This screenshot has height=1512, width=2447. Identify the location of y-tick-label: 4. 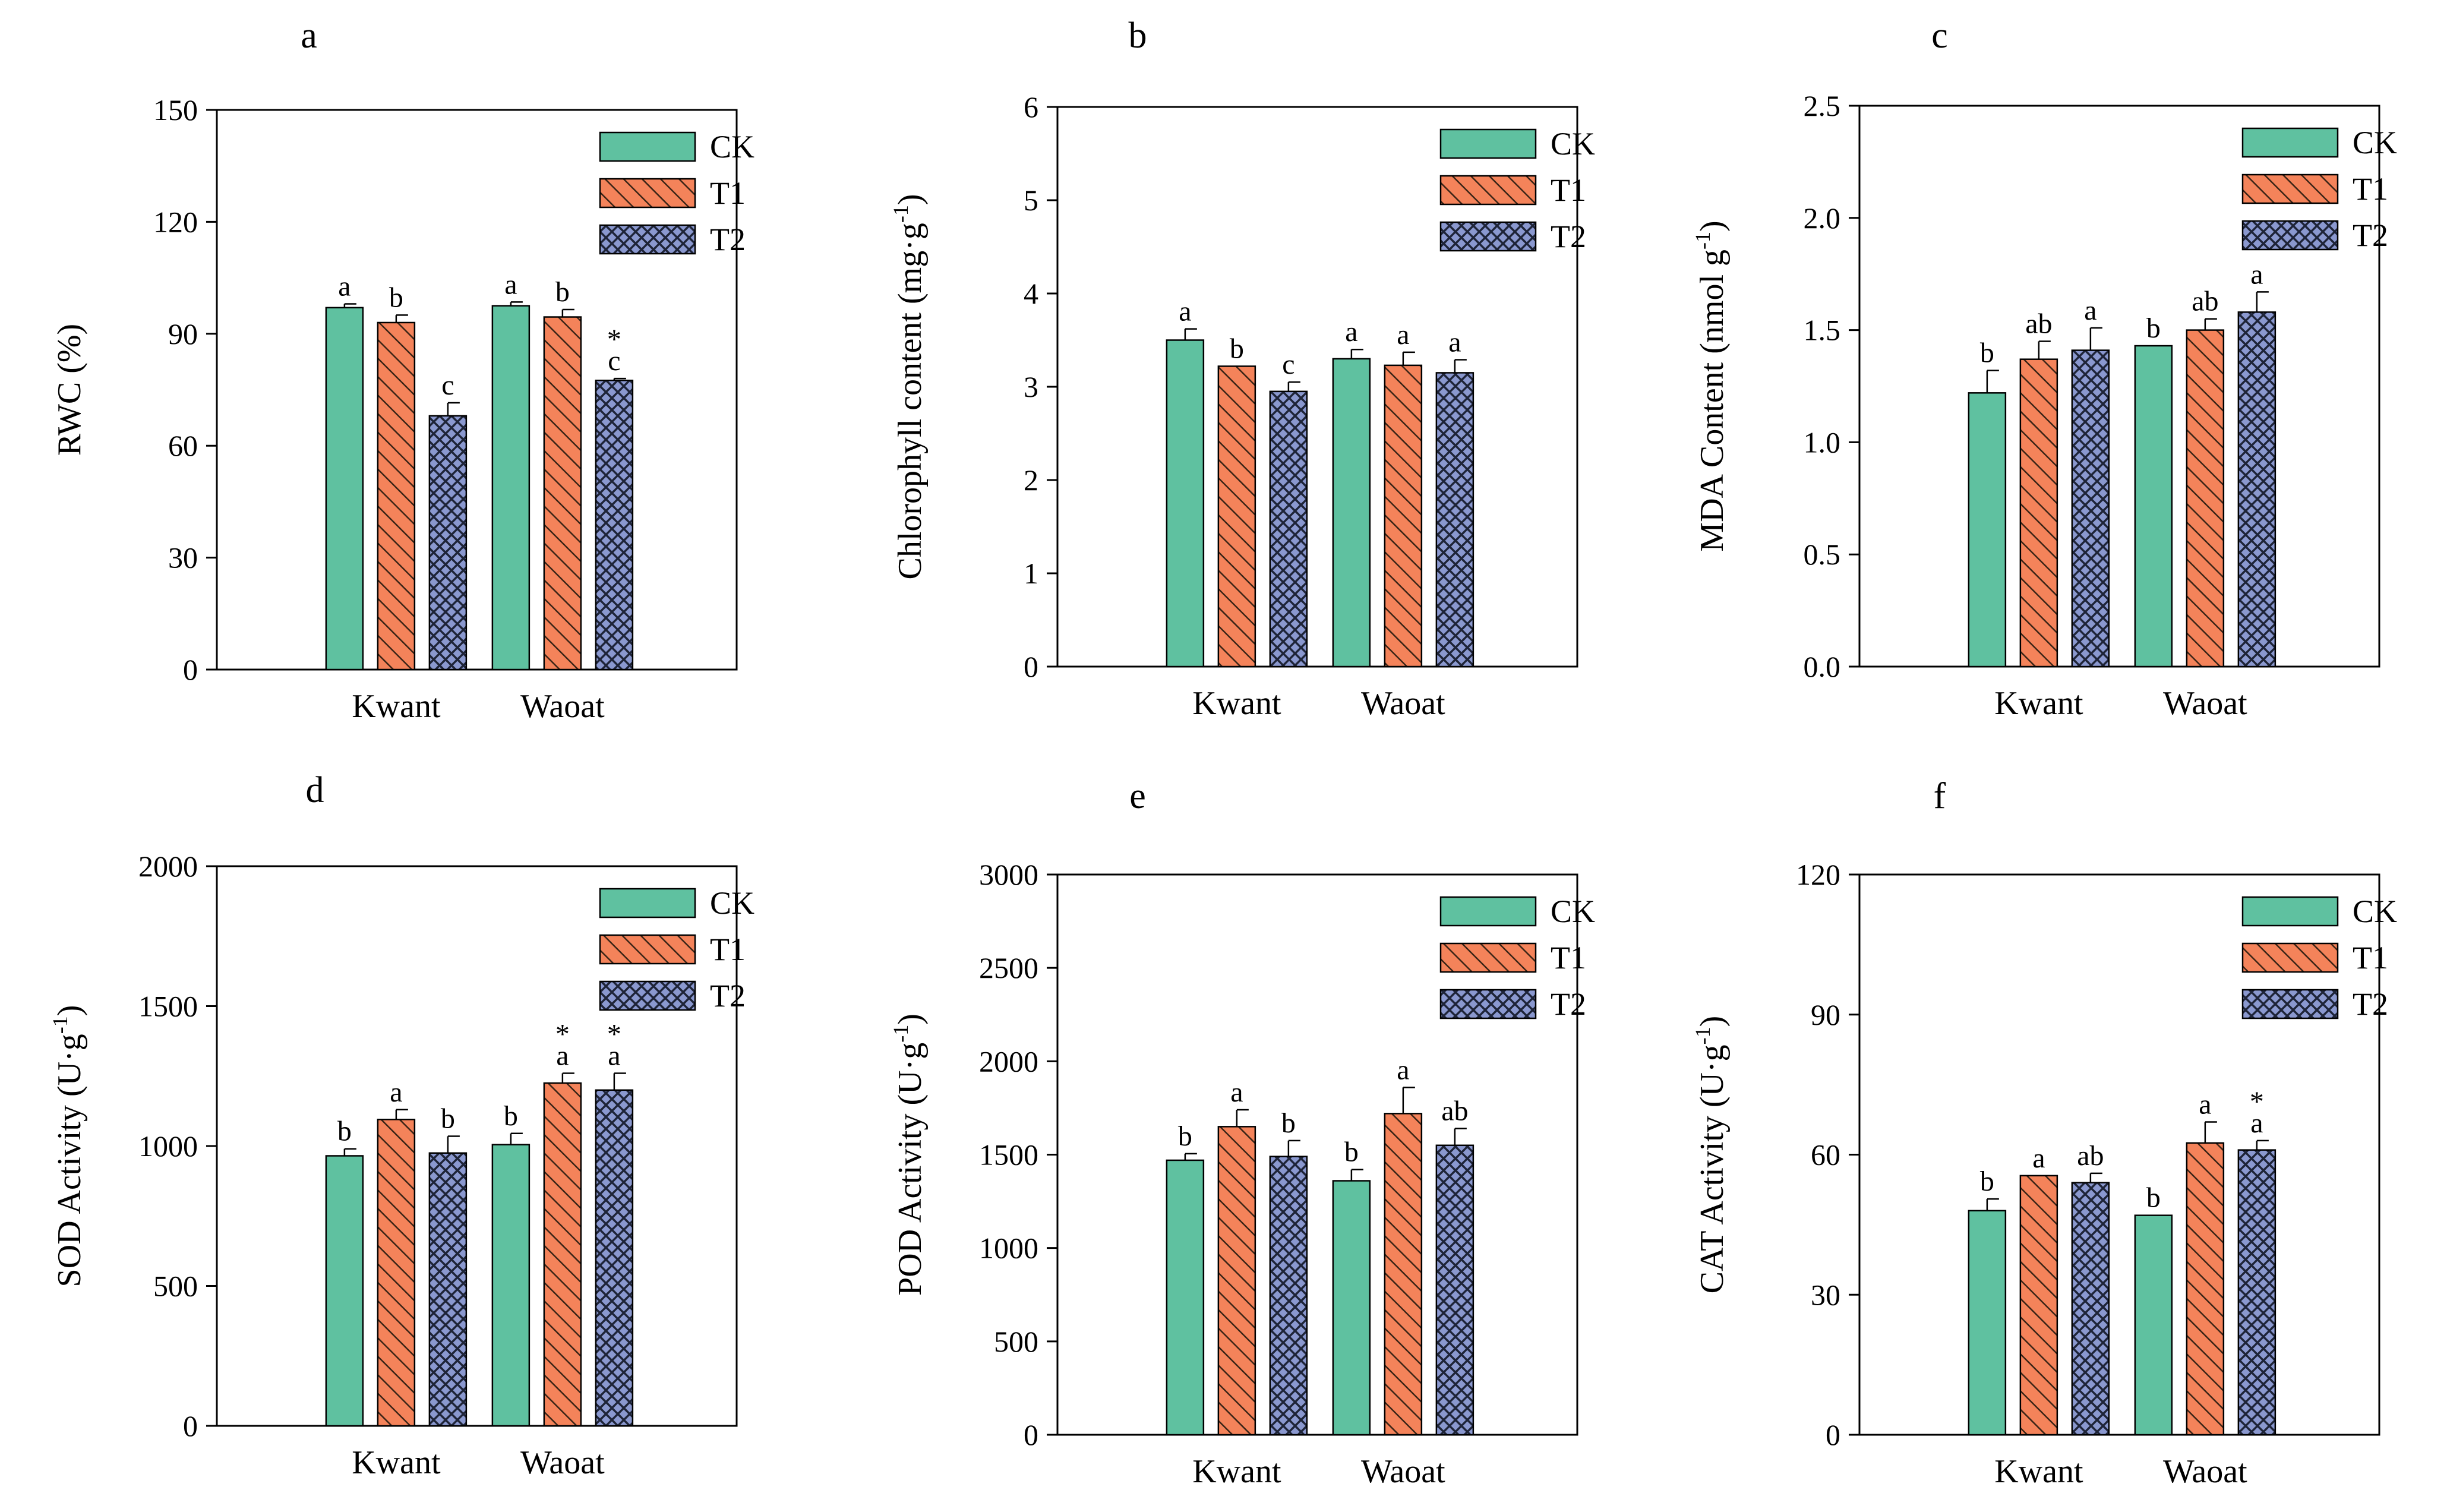
(1031, 293).